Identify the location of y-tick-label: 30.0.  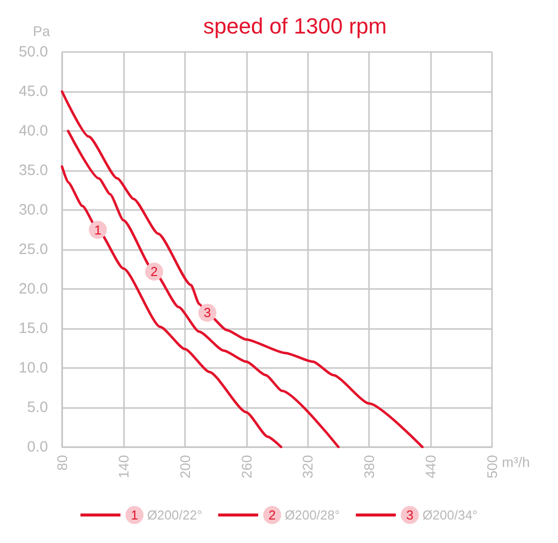
(33, 210).